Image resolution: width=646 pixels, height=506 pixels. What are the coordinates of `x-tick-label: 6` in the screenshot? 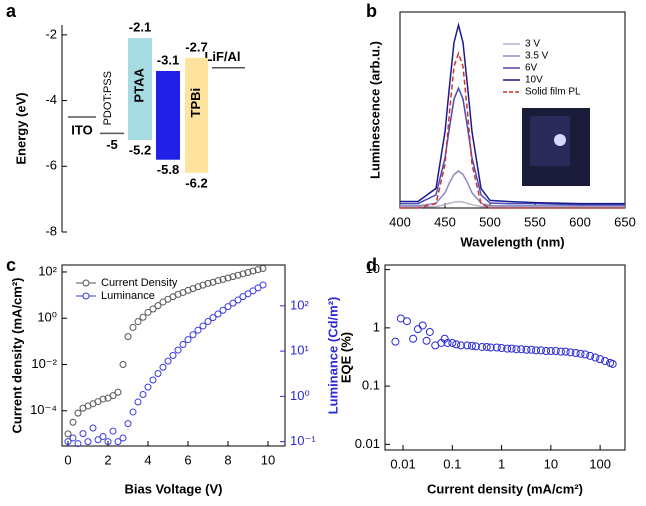 It's located at (187, 459).